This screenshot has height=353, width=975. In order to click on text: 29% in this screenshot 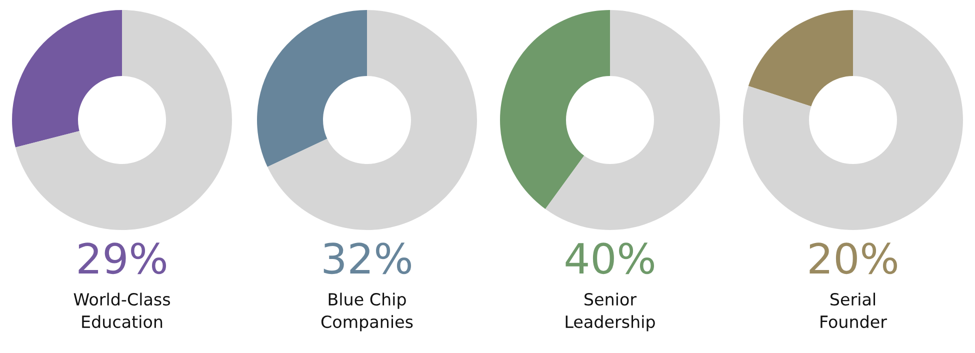, I will do `click(122, 258)`.